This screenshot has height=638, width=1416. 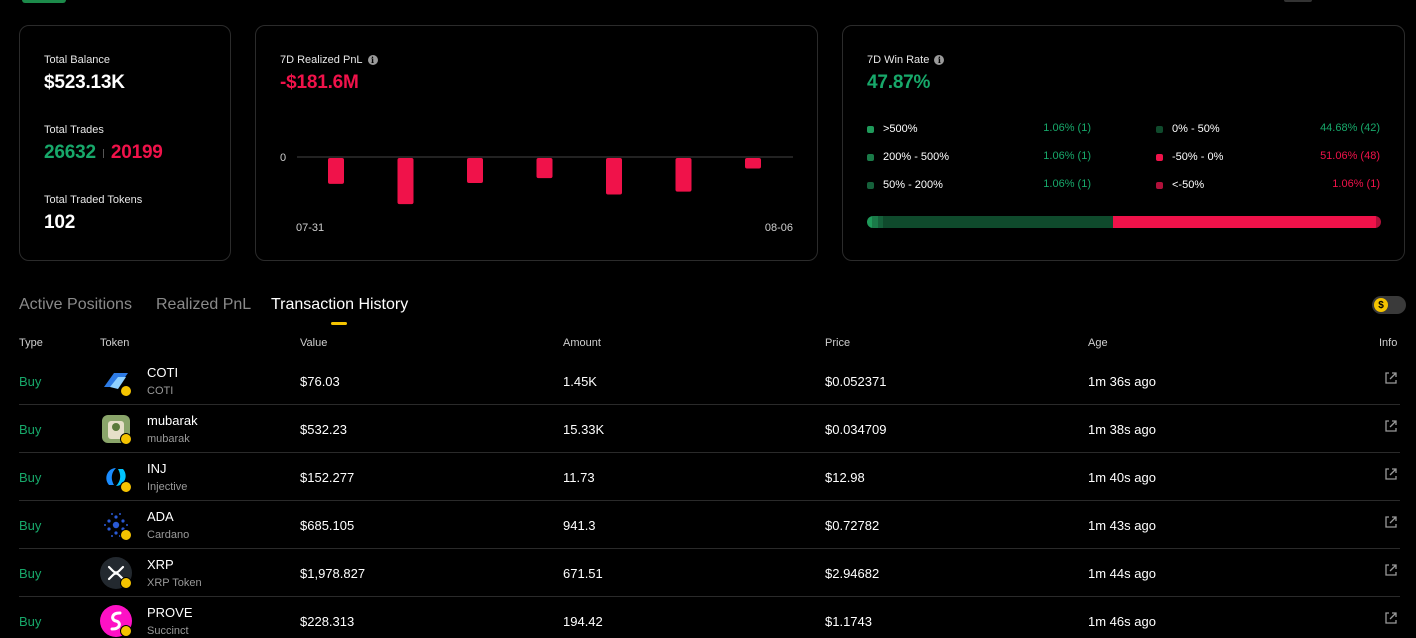 I want to click on token-name: COTI, so click(x=160, y=391).